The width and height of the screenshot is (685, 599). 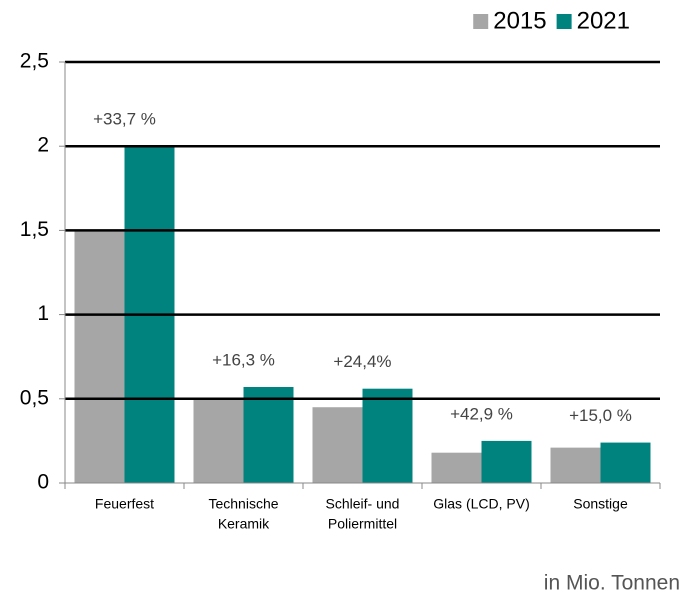 I want to click on legend-label: 2015, so click(x=519, y=20).